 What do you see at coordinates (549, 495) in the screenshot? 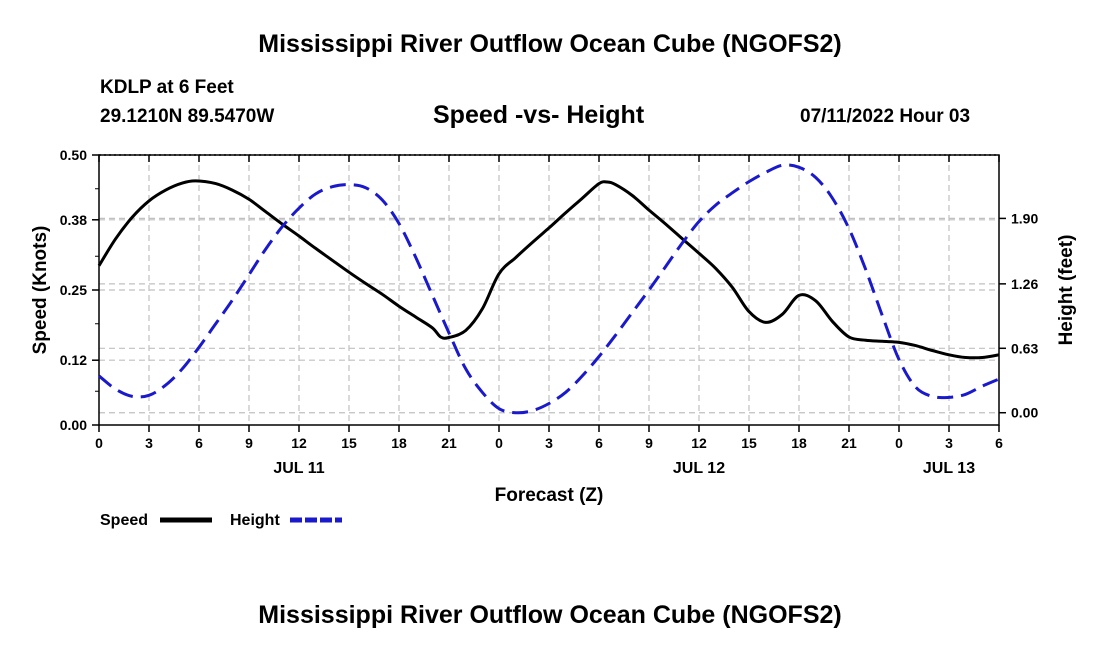
I see `x-axis-label: Forecast (Z)` at bounding box center [549, 495].